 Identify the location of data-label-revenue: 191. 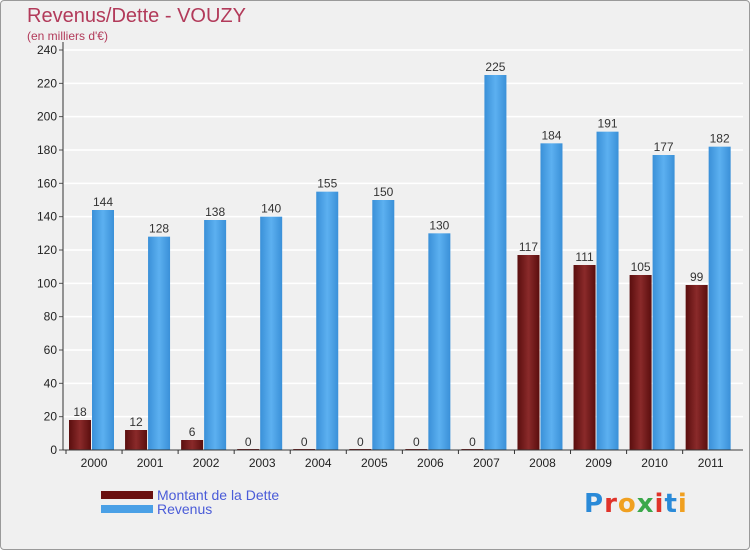
(608, 124).